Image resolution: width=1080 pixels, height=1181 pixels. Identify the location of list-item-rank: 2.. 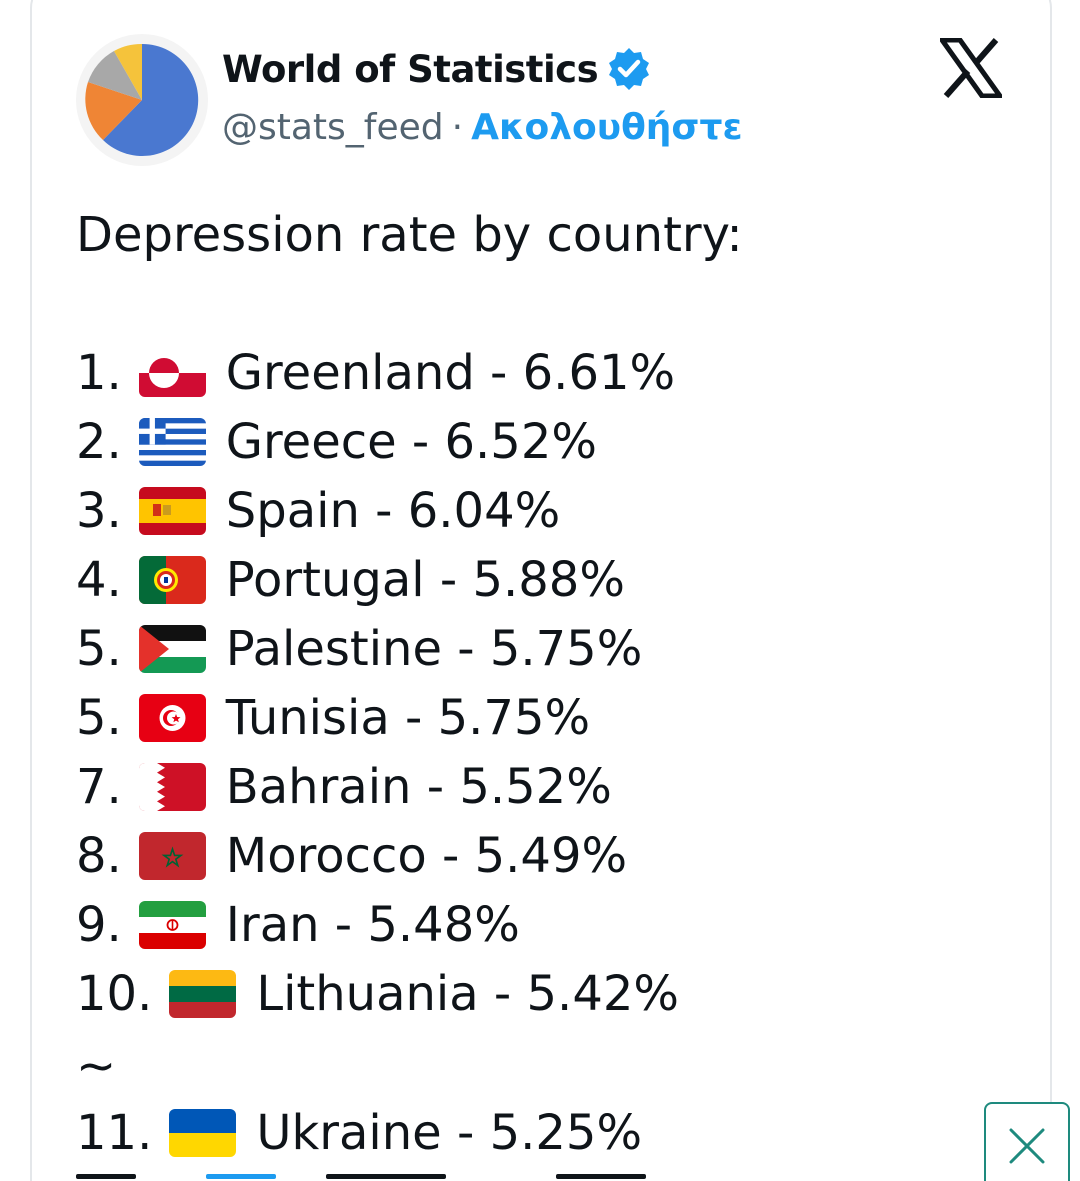
(99, 442).